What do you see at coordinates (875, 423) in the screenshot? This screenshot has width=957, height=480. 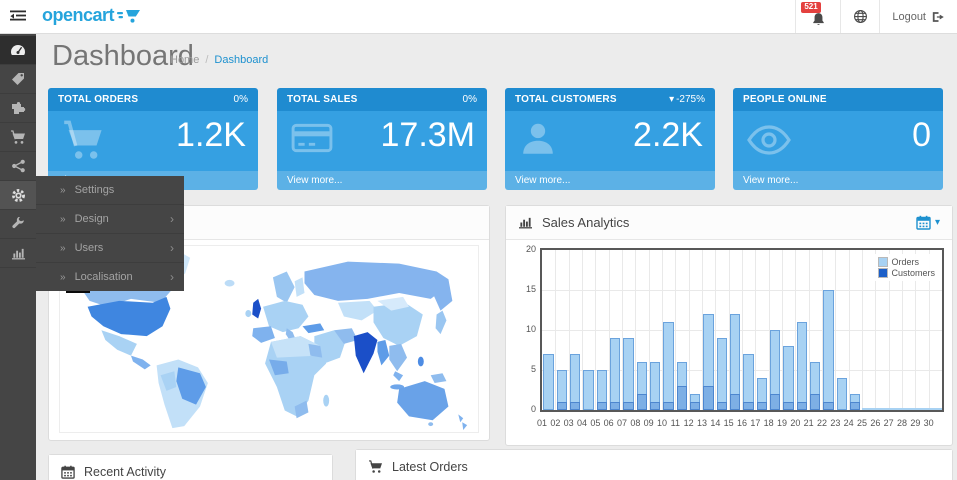 I see `x-axis-label: 26` at bounding box center [875, 423].